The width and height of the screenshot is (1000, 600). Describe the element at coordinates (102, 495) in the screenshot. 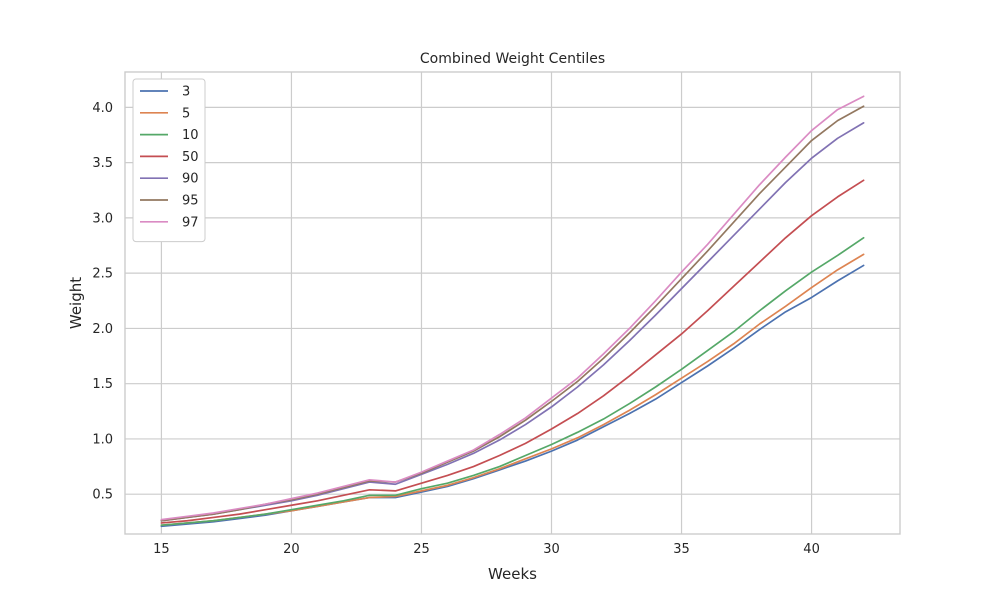

I see `y-tick-label: 0.5` at that location.